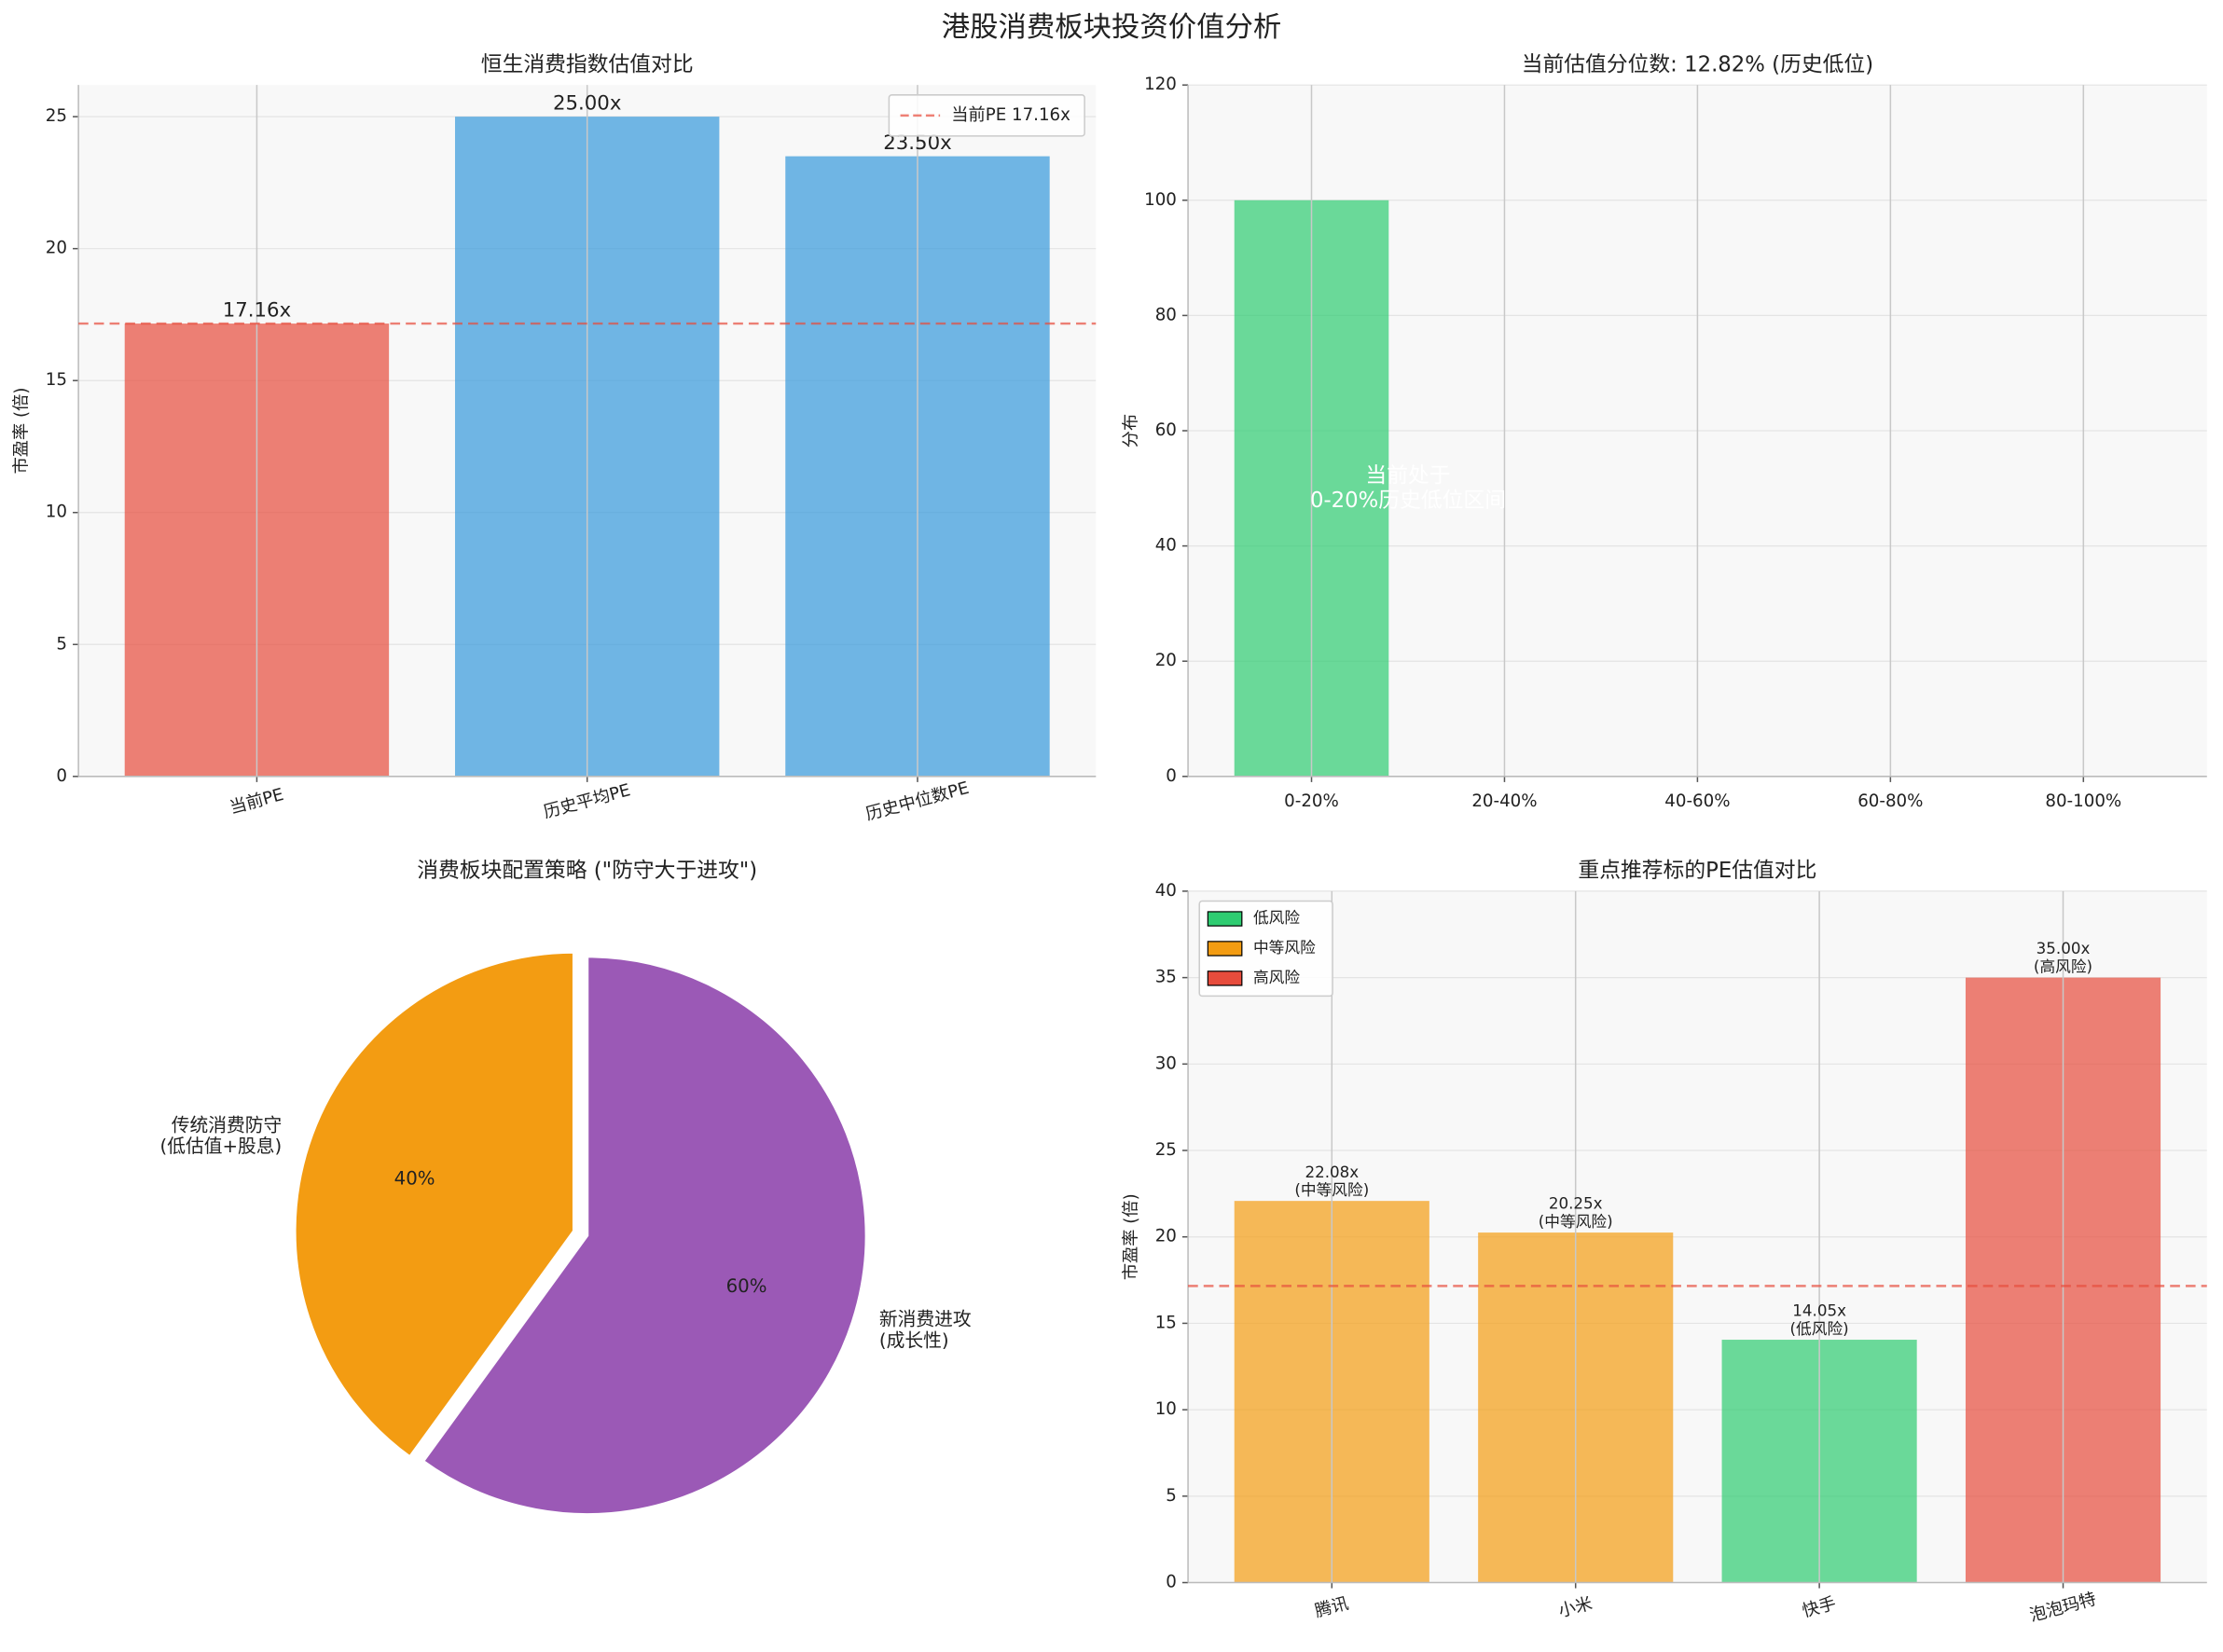  I want to click on legend-box, so click(986, 116).